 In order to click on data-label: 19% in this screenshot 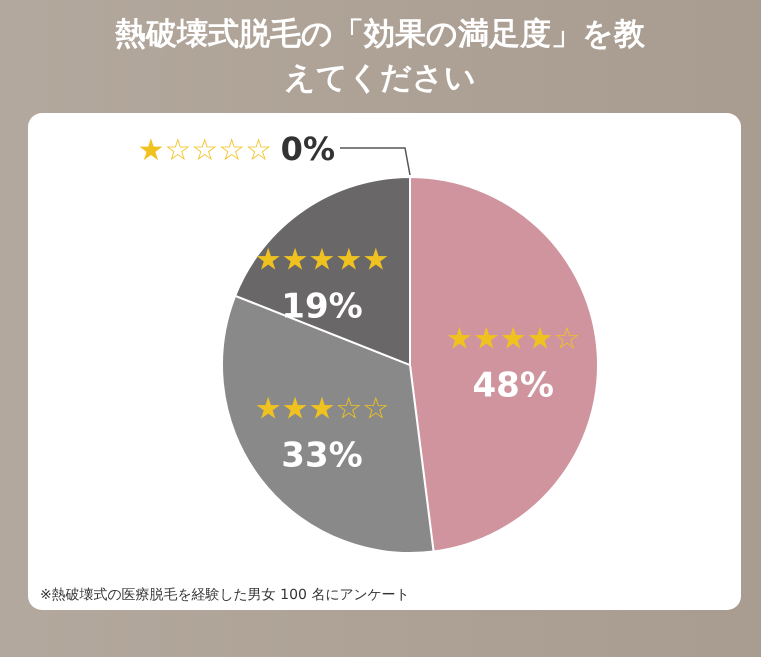, I will do `click(322, 306)`.